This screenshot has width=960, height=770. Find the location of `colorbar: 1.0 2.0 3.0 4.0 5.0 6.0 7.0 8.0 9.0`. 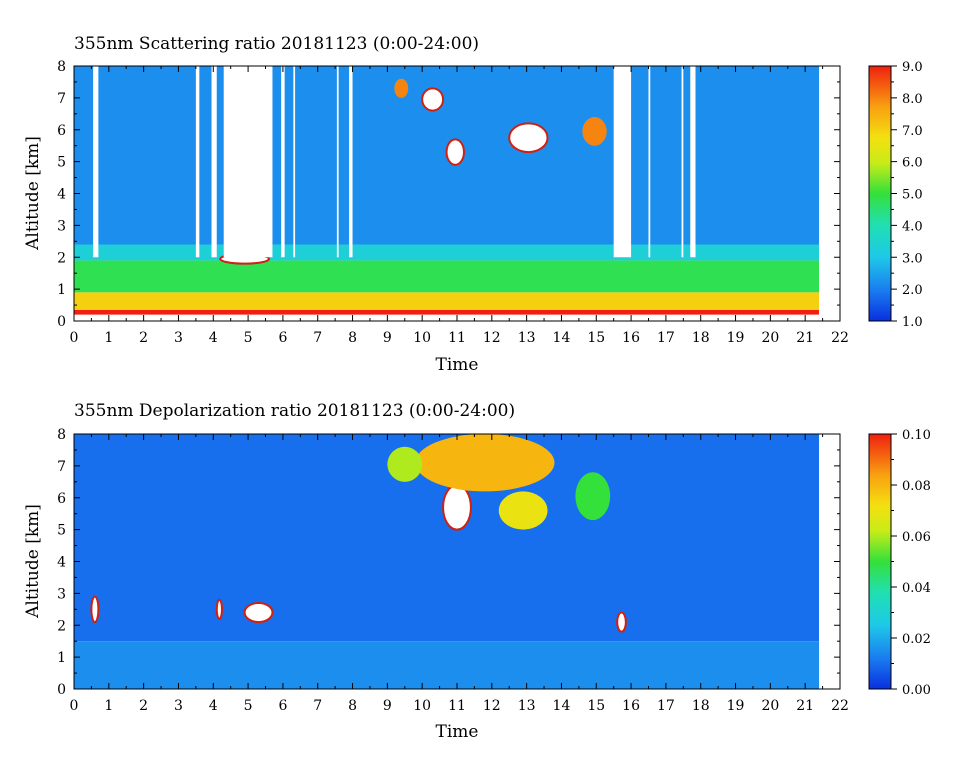

colorbar: 1.0 2.0 3.0 4.0 5.0 6.0 7.0 8.0 9.0 is located at coordinates (895, 195).